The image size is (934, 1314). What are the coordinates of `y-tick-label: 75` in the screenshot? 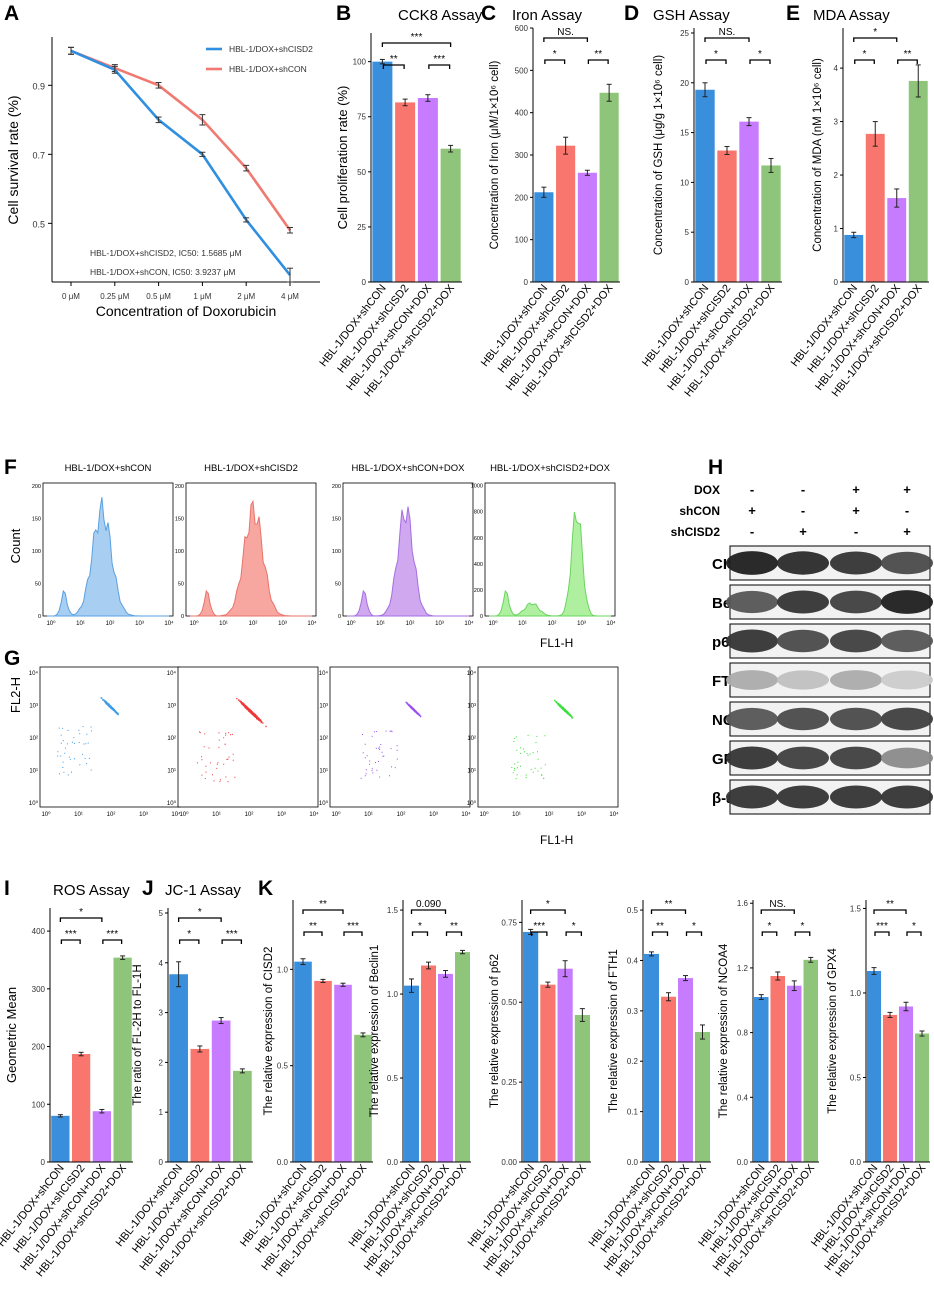 It's located at (361, 117).